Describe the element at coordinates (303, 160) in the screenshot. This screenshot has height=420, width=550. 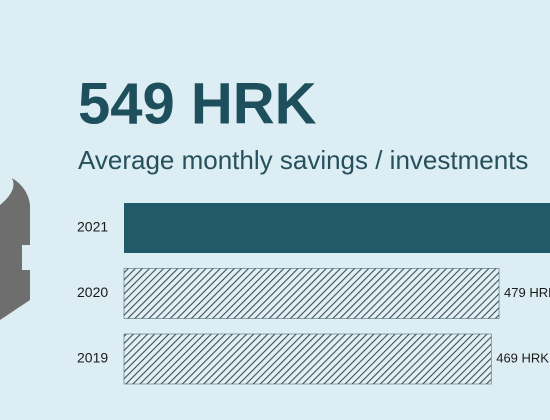
I see `chart-subtitle: Average monthly savings / investments` at that location.